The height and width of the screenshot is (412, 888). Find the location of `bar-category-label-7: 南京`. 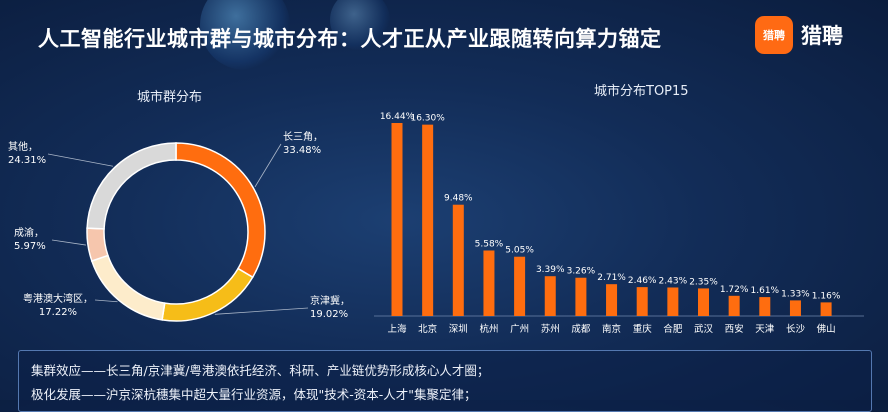

bar-category-label-7: 南京 is located at coordinates (611, 329).